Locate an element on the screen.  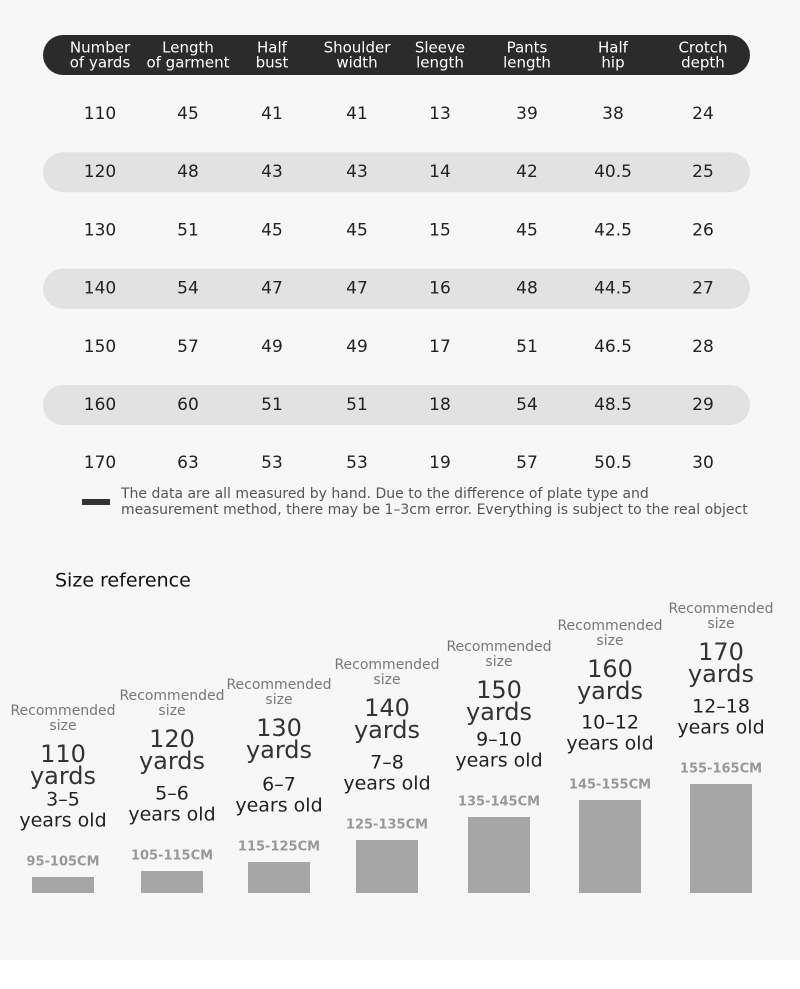
height-range: 125-135CM is located at coordinates (387, 825).